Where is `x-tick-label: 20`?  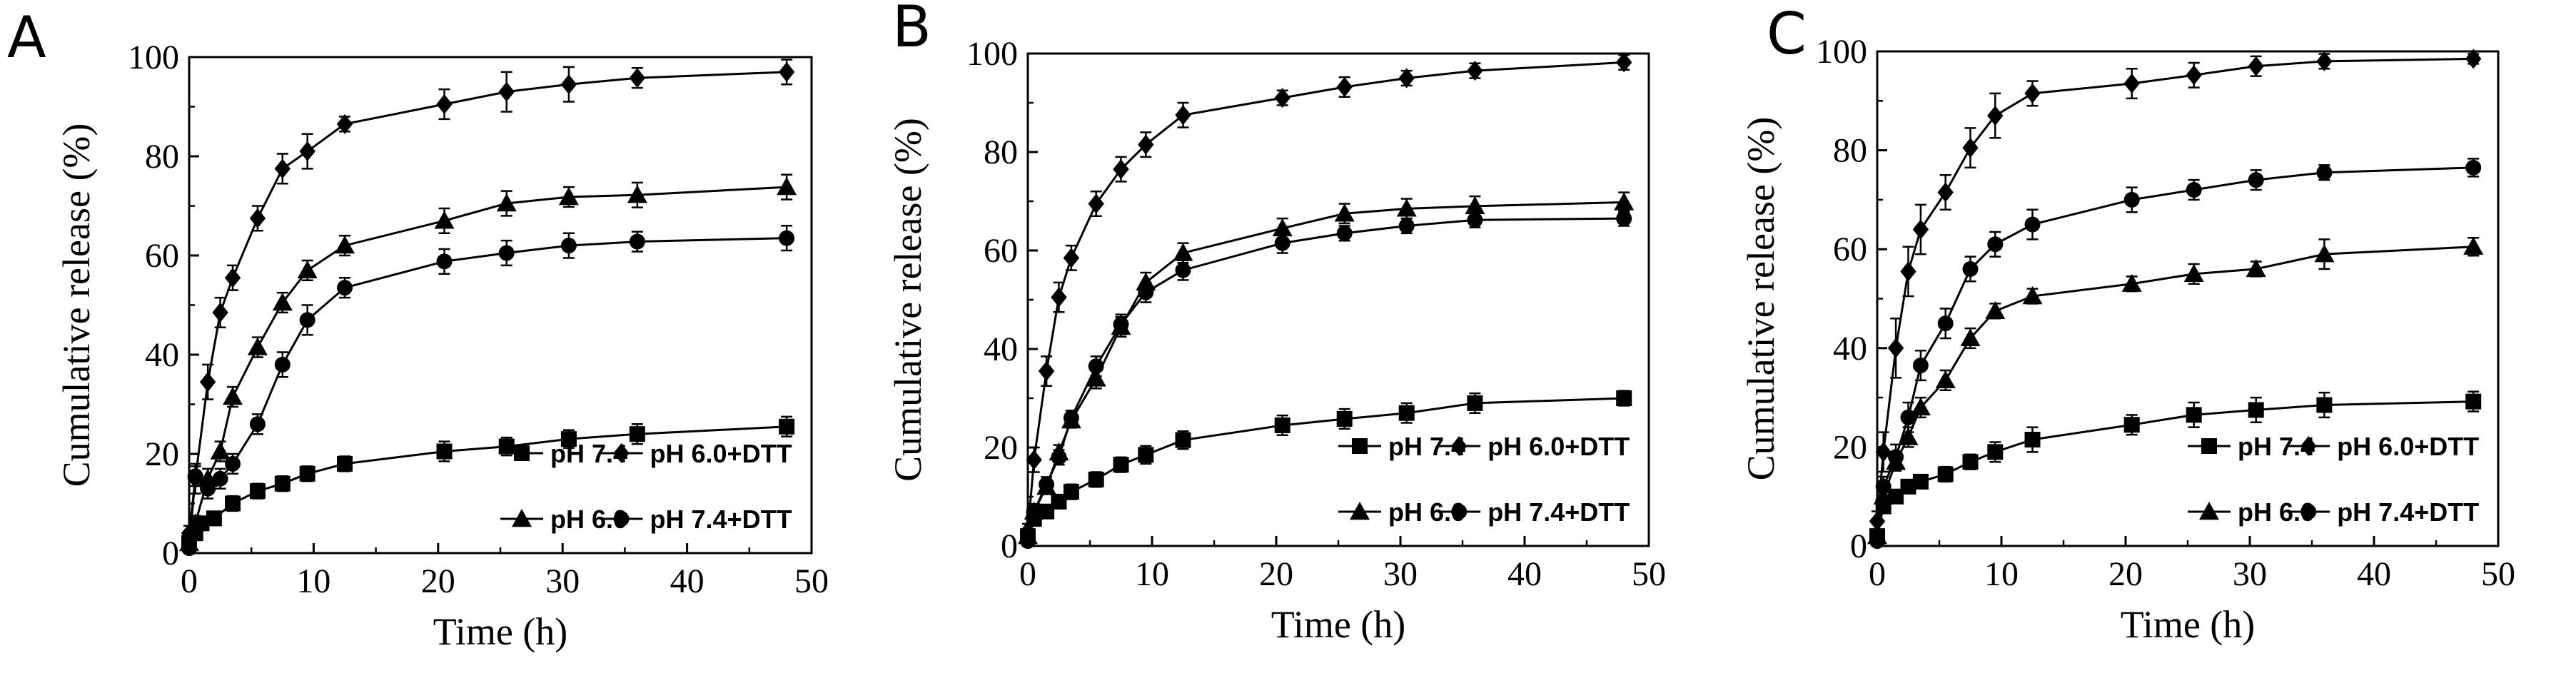 x-tick-label: 20 is located at coordinates (1276, 574).